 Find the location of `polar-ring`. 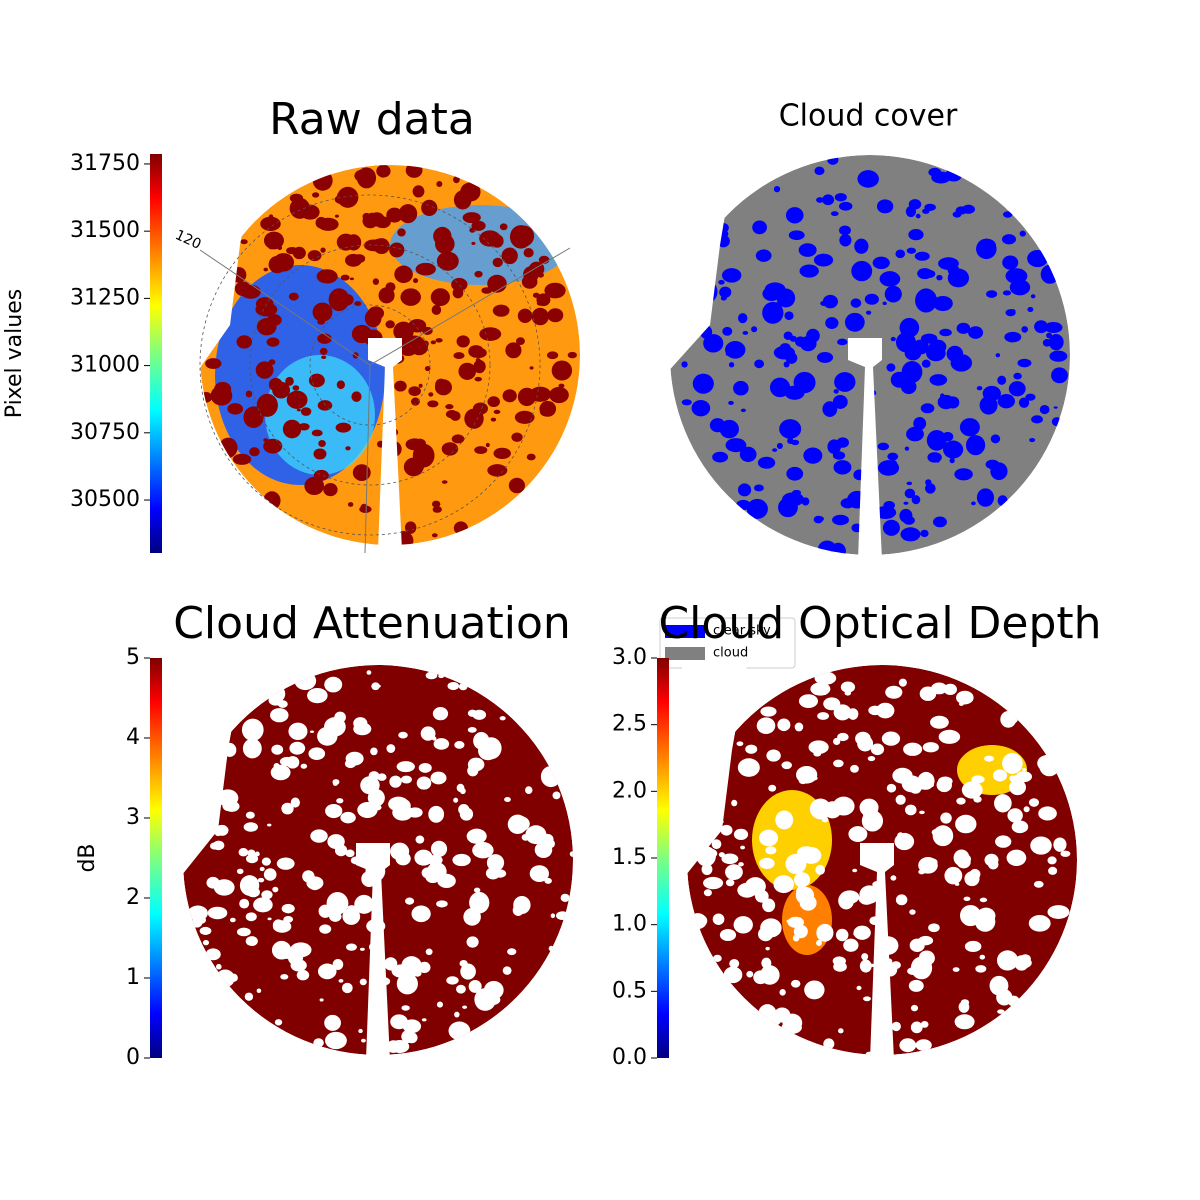

polar-ring is located at coordinates (370, 365).